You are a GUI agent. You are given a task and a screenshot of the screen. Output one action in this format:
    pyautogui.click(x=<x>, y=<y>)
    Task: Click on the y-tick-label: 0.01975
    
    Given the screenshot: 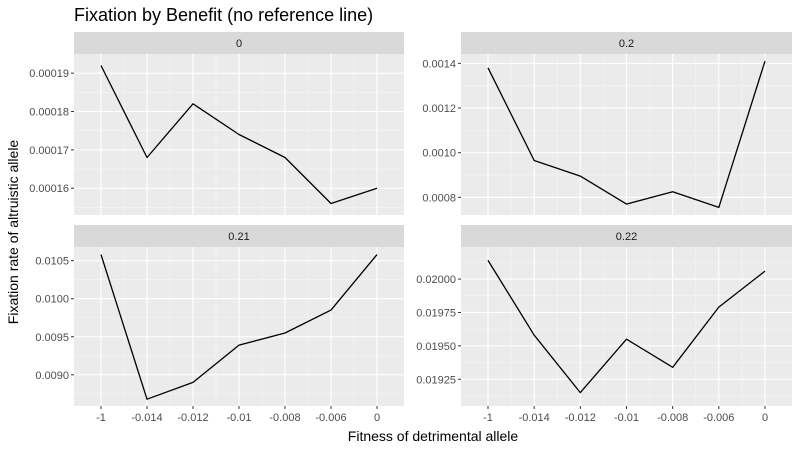 What is the action you would take?
    pyautogui.click(x=436, y=313)
    